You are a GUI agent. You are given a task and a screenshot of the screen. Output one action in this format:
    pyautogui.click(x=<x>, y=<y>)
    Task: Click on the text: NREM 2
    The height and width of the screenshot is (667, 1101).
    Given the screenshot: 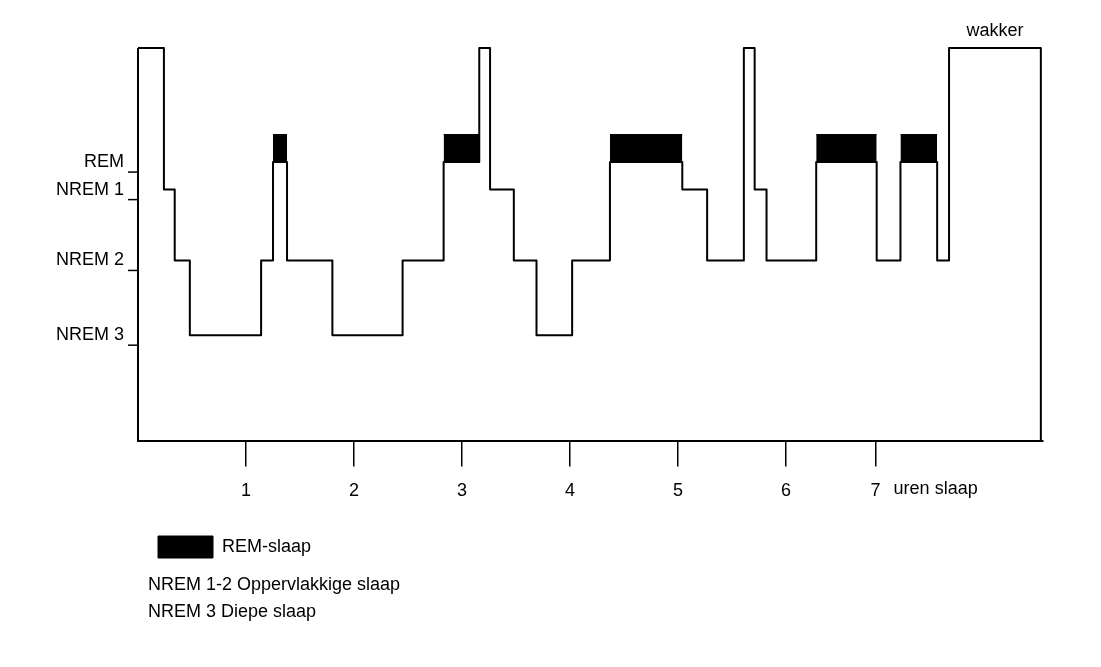 What is the action you would take?
    pyautogui.click(x=89, y=259)
    